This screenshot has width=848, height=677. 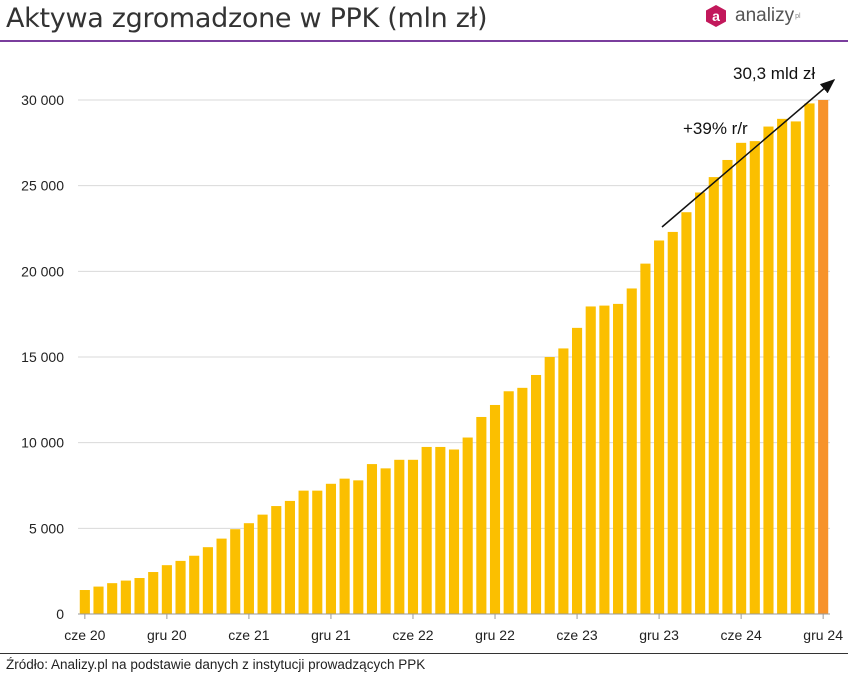 I want to click on y-axis: 0 5 000 10 000 15 000 20 000 25 000 30 000, so click(x=42, y=357).